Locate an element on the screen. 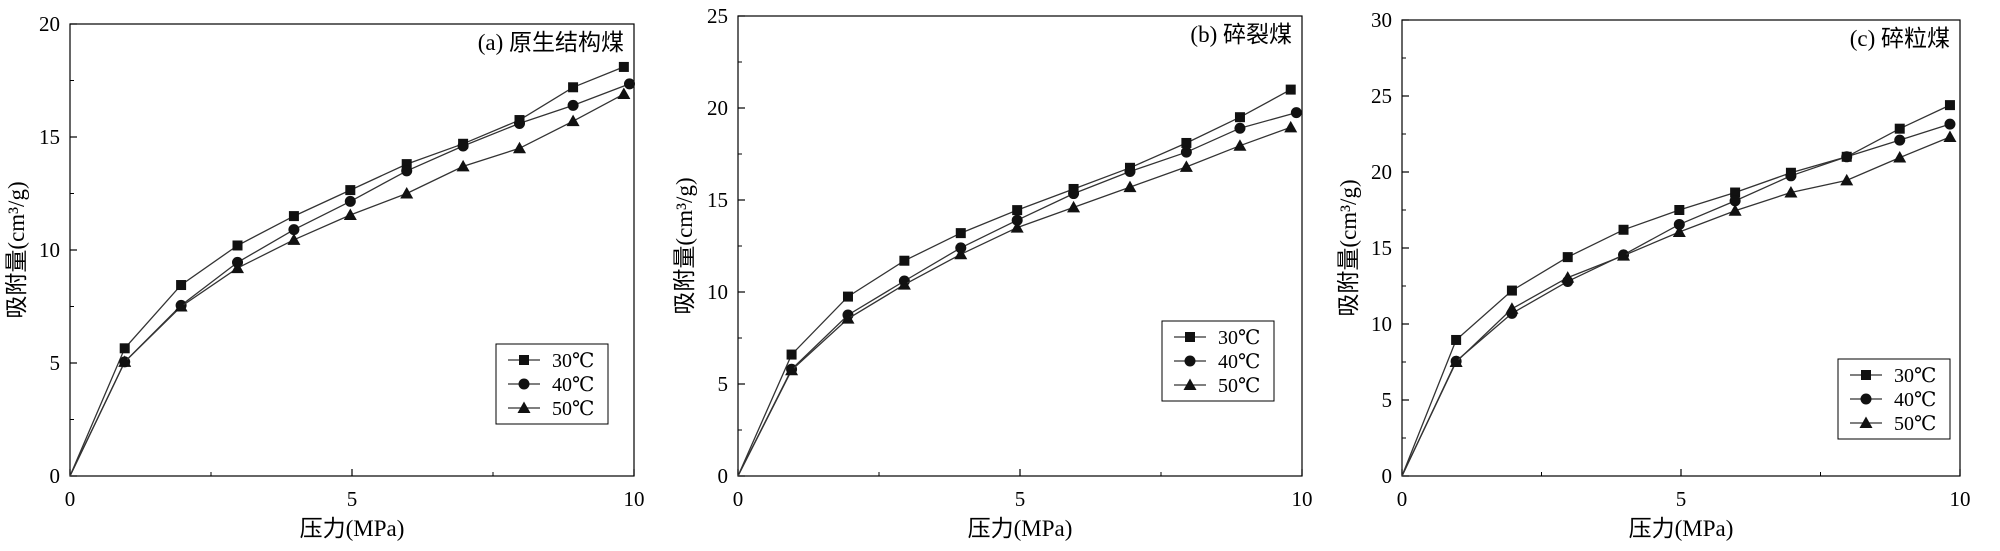  y-tick-label: 30 is located at coordinates (1381, 20).